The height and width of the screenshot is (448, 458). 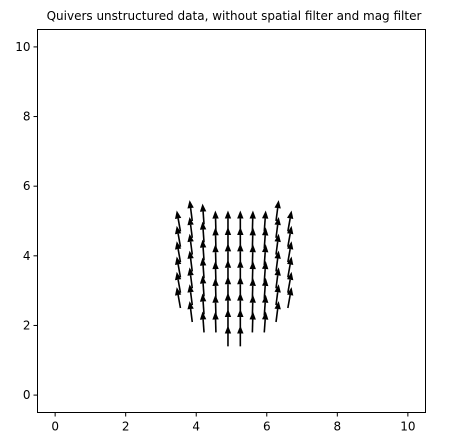 What do you see at coordinates (267, 427) in the screenshot?
I see `x-tick-label: 6` at bounding box center [267, 427].